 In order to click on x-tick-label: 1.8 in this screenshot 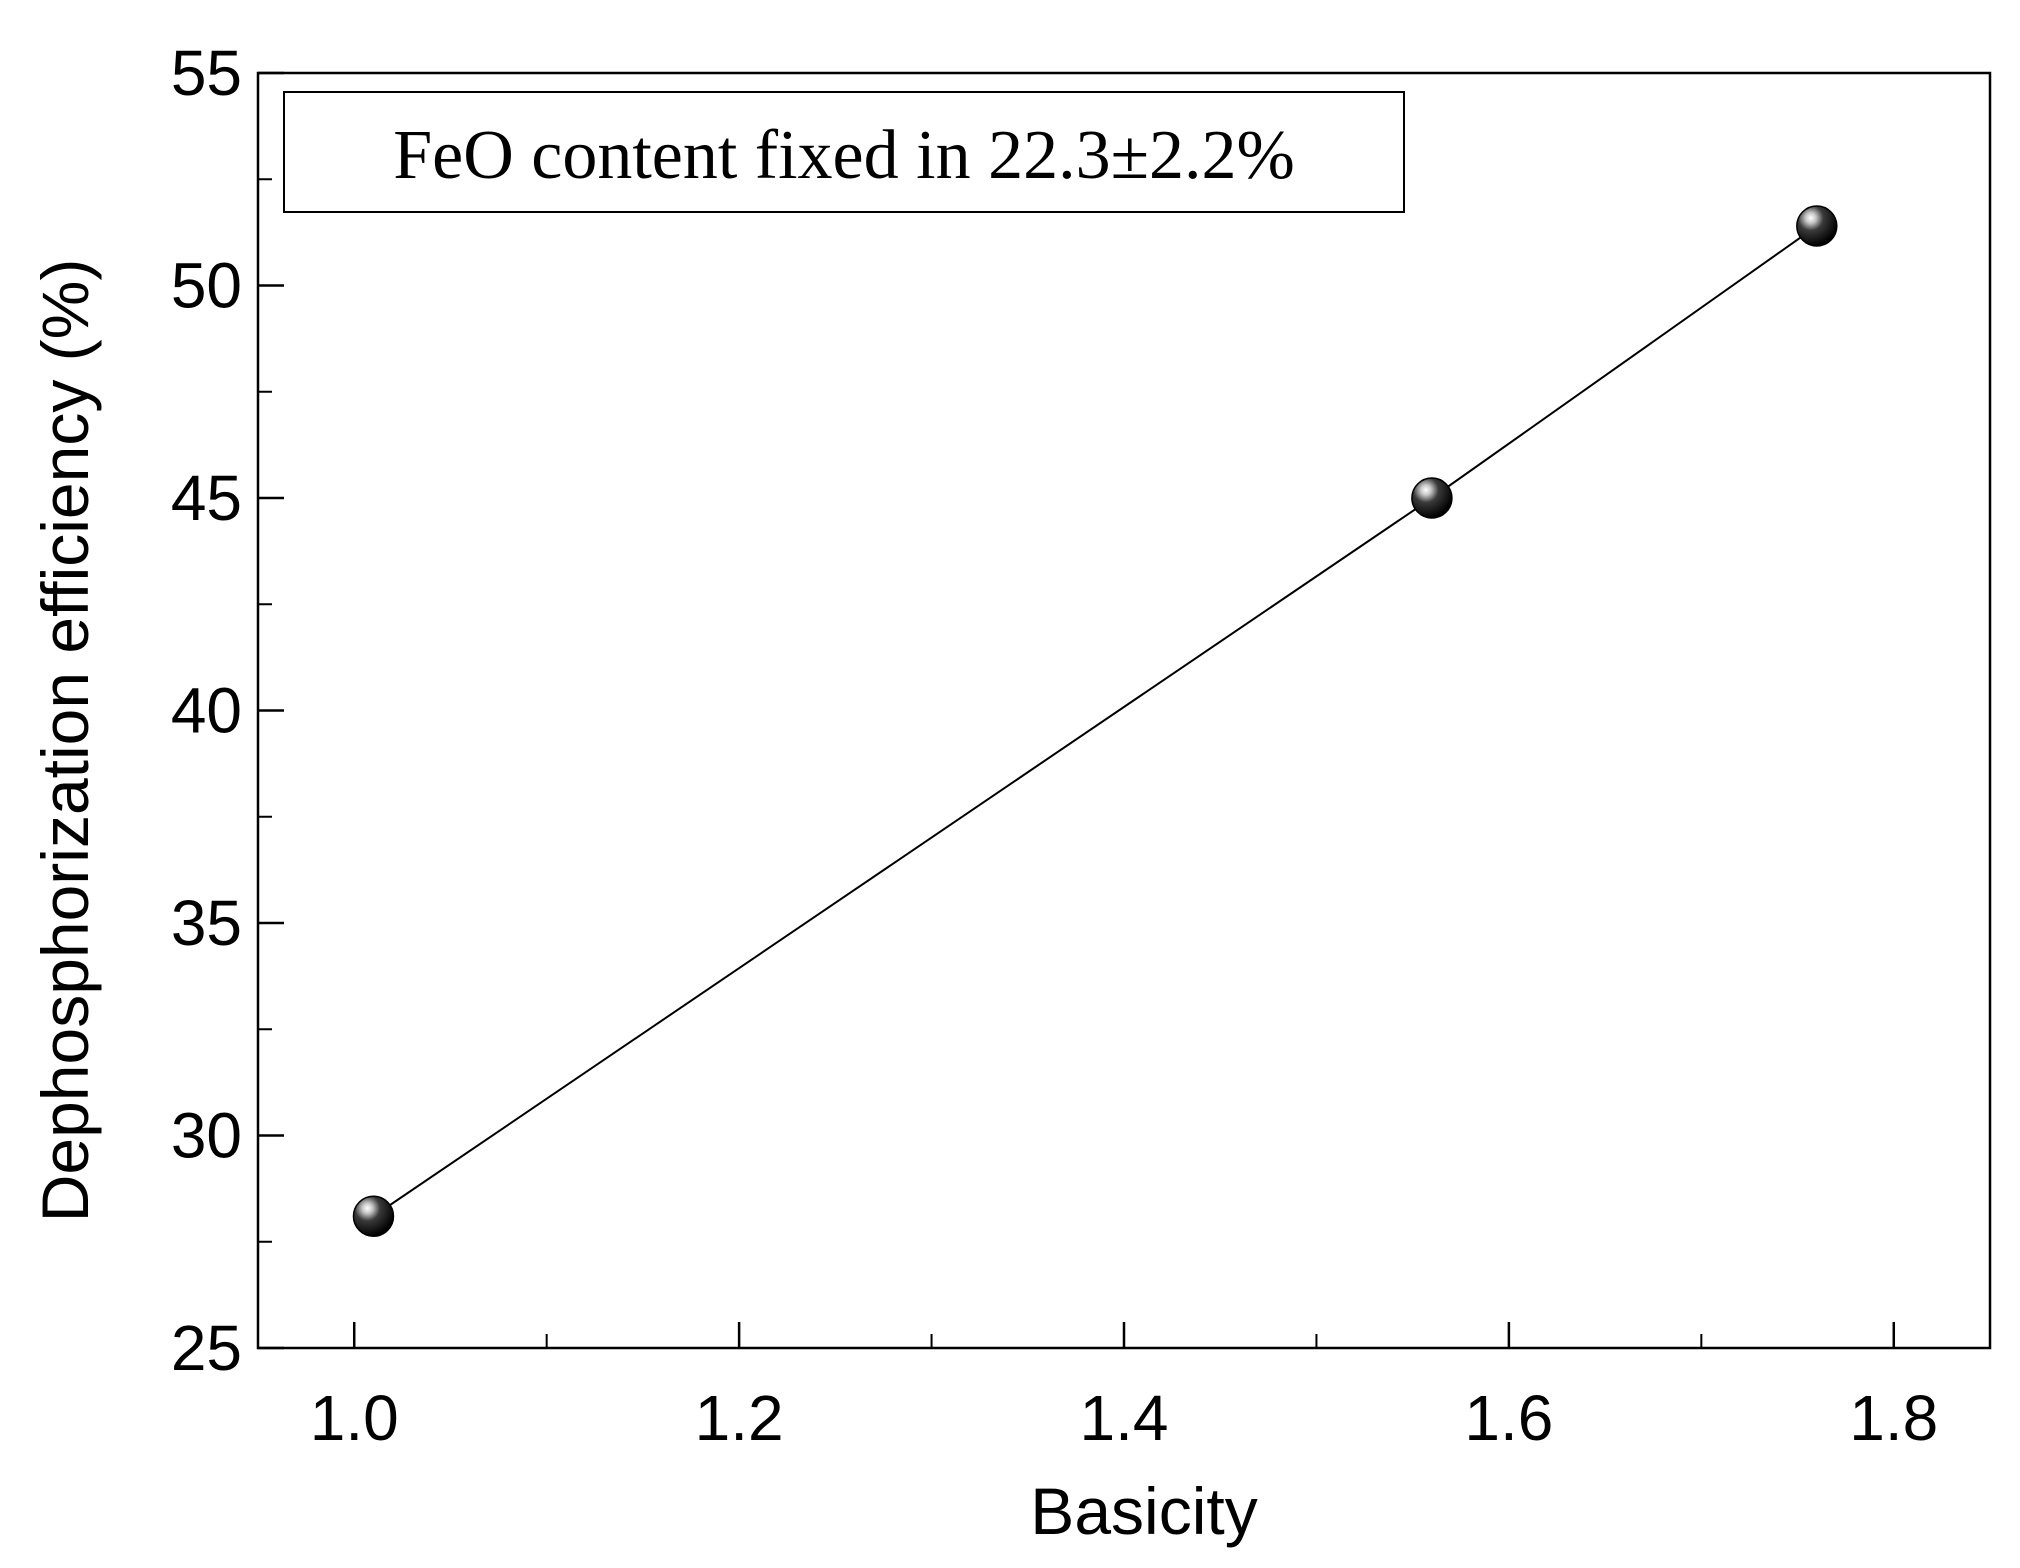, I will do `click(1893, 1418)`.